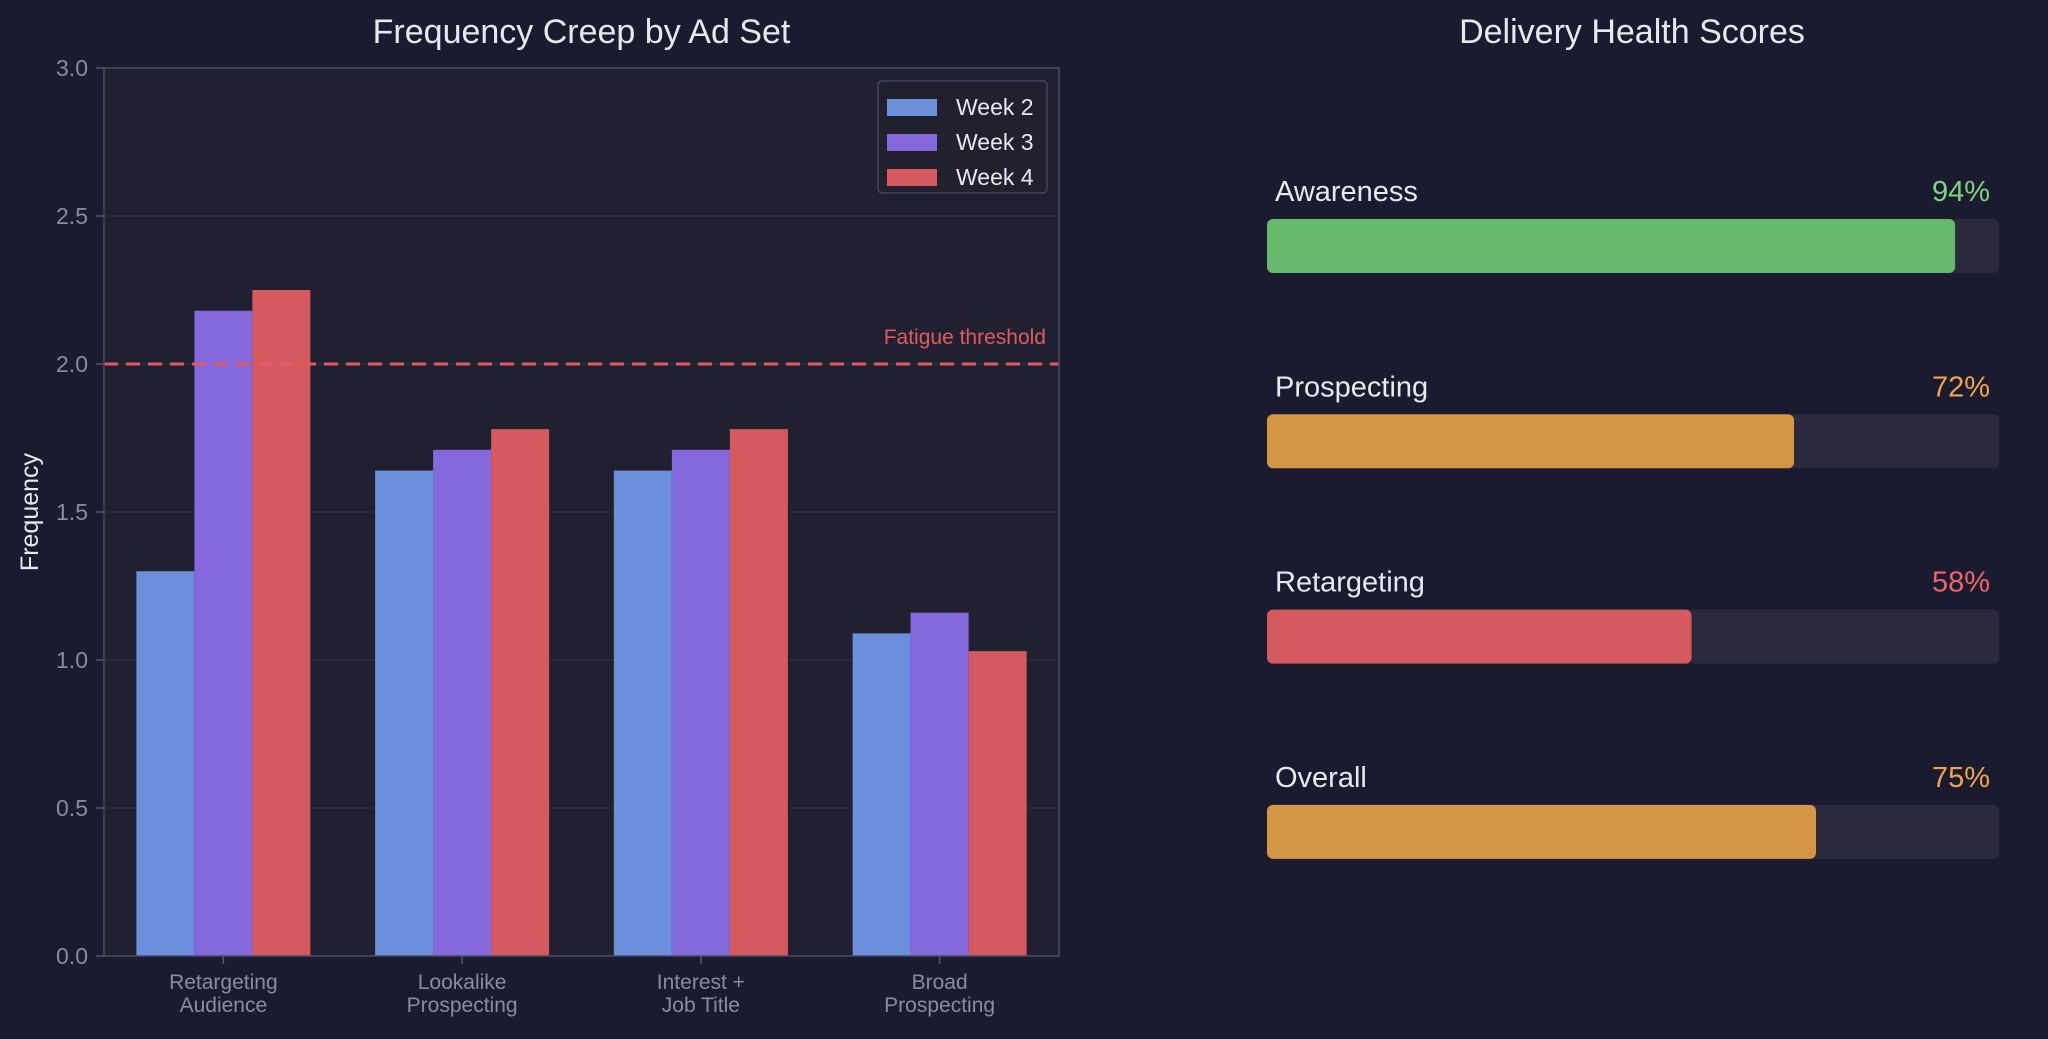 The height and width of the screenshot is (1039, 2048). Describe the element at coordinates (72, 68) in the screenshot. I see `y-tick-label: 3.0` at that location.